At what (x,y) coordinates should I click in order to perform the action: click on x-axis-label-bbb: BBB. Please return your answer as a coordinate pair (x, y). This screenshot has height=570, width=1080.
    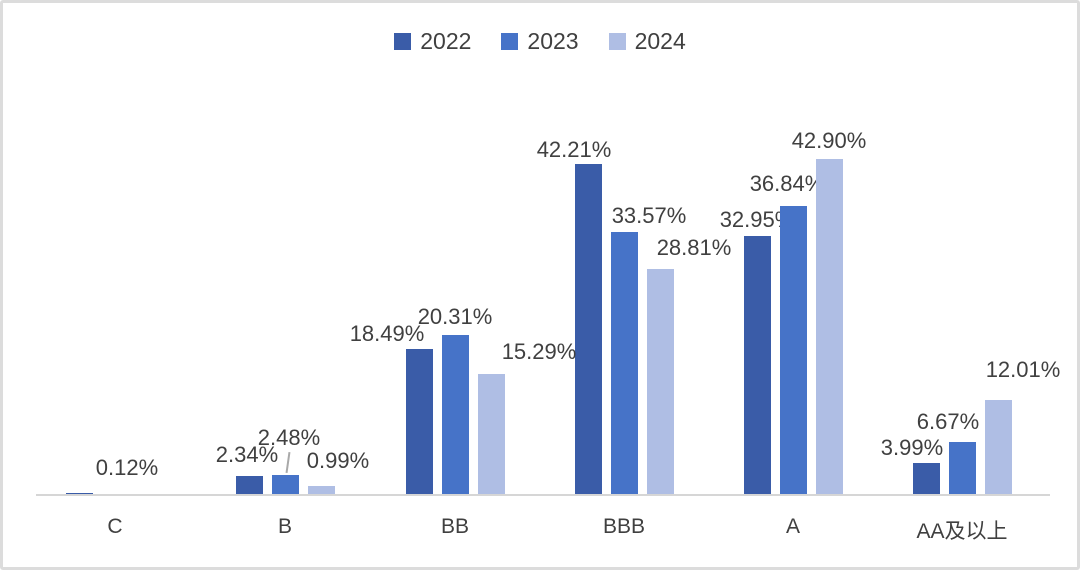
    Looking at the image, I should click on (624, 526).